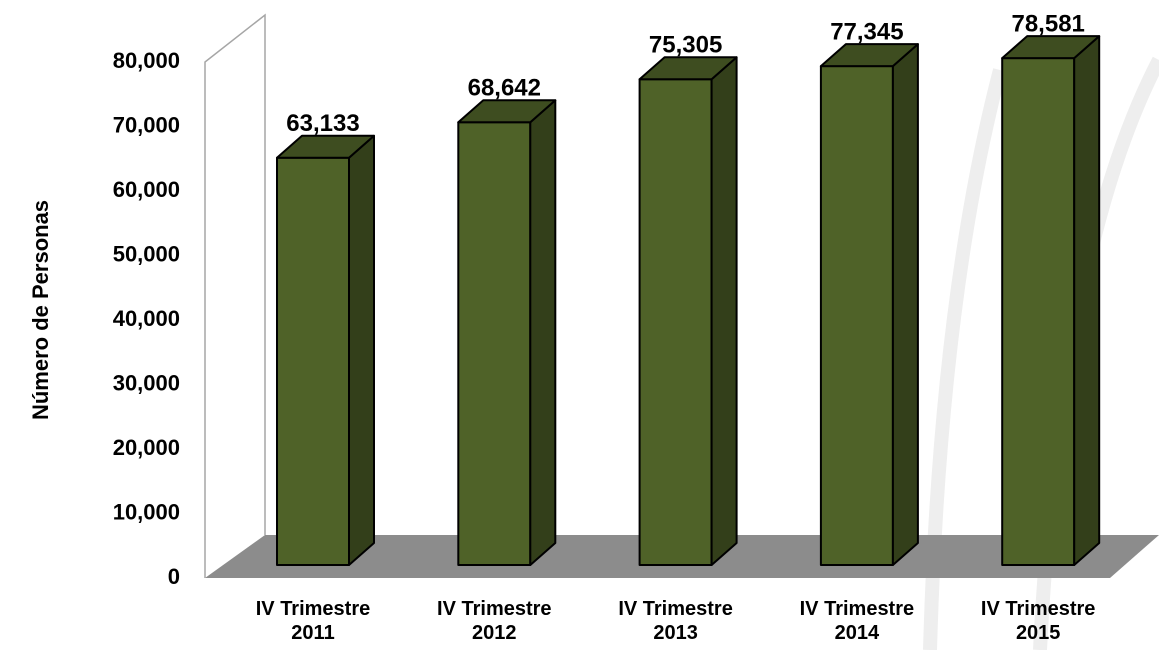 This screenshot has width=1159, height=650. I want to click on x-tick-label: IV Trimestre 2012, so click(494, 621).